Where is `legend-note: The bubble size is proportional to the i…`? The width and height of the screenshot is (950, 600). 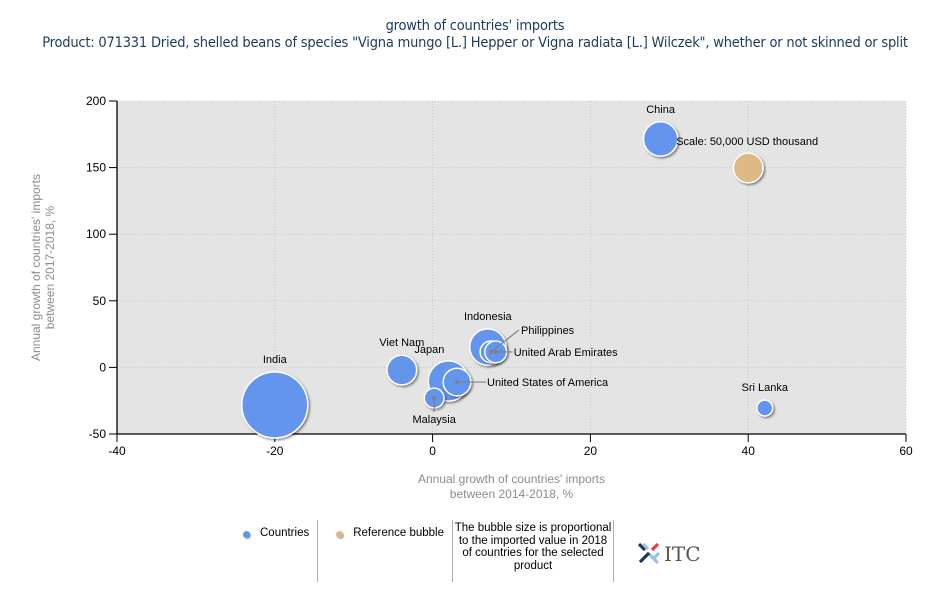
legend-note: The bubble size is proportional to the i… is located at coordinates (533, 547).